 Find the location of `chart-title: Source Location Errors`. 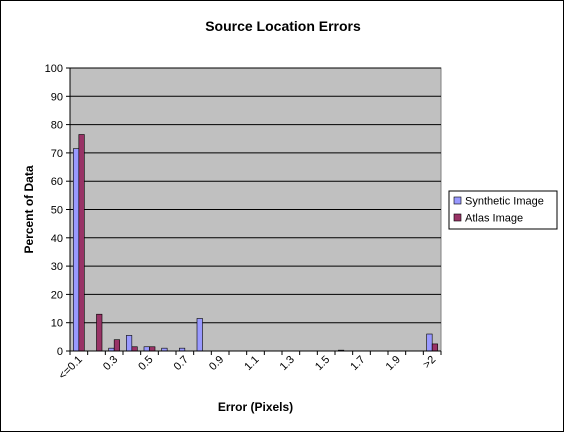

chart-title: Source Location Errors is located at coordinates (283, 26).